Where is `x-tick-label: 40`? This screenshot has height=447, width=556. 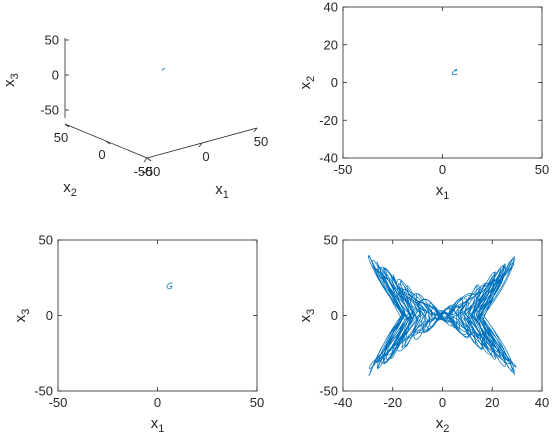 x-tick-label: 40 is located at coordinates (542, 402).